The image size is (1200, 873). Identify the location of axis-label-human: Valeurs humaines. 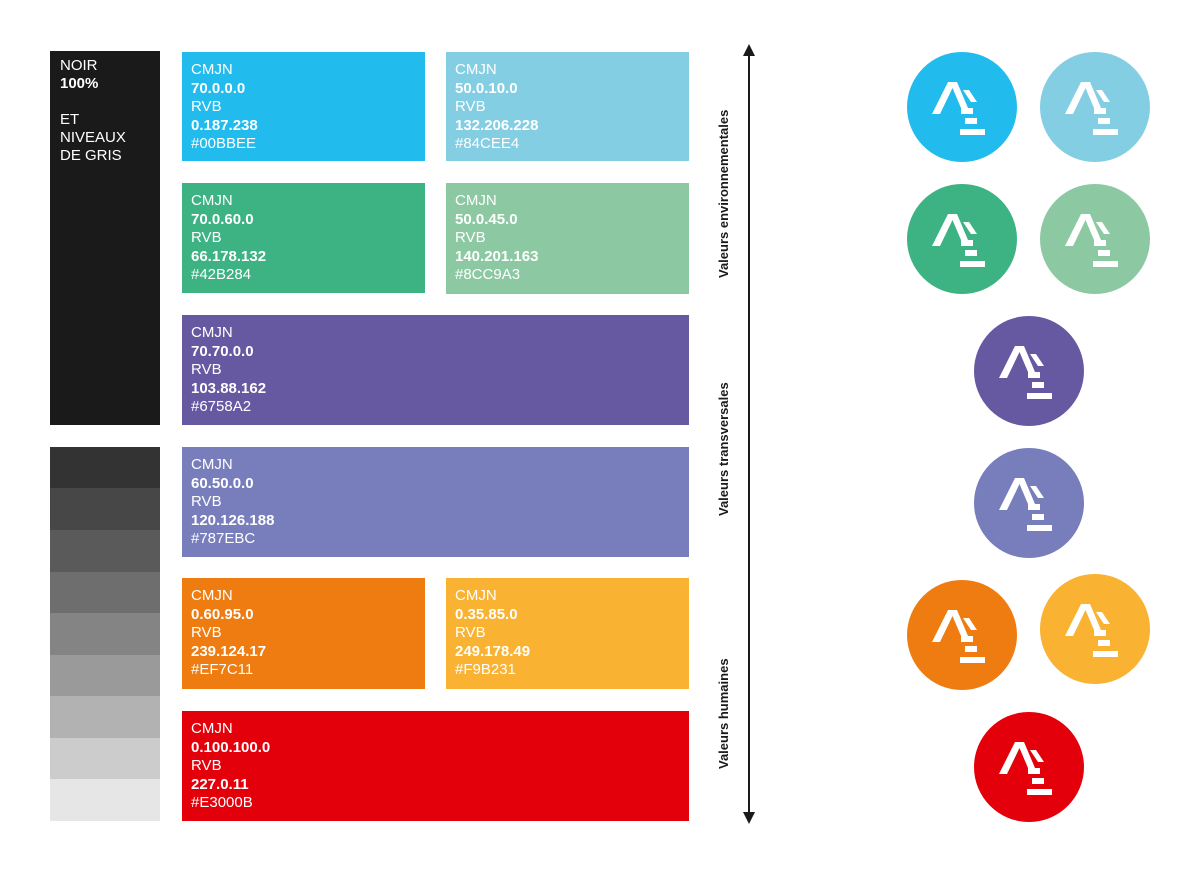
(723, 713).